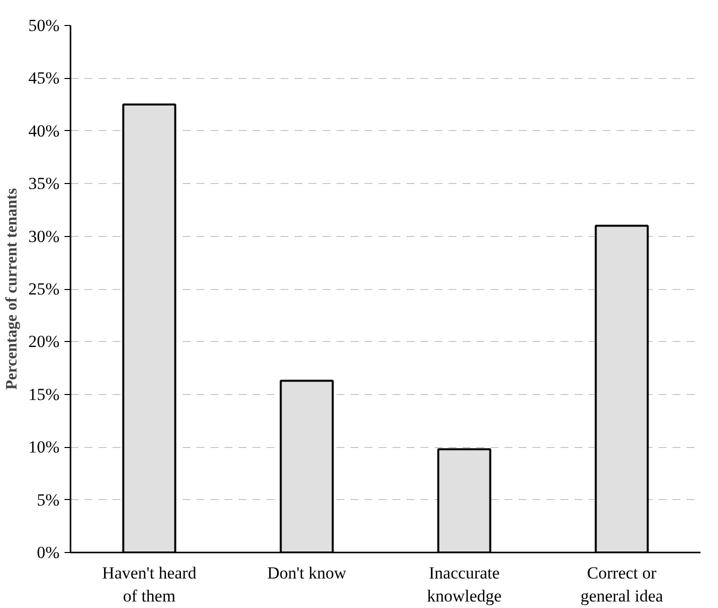  I want to click on y-tick-label: 5%, so click(48, 500).